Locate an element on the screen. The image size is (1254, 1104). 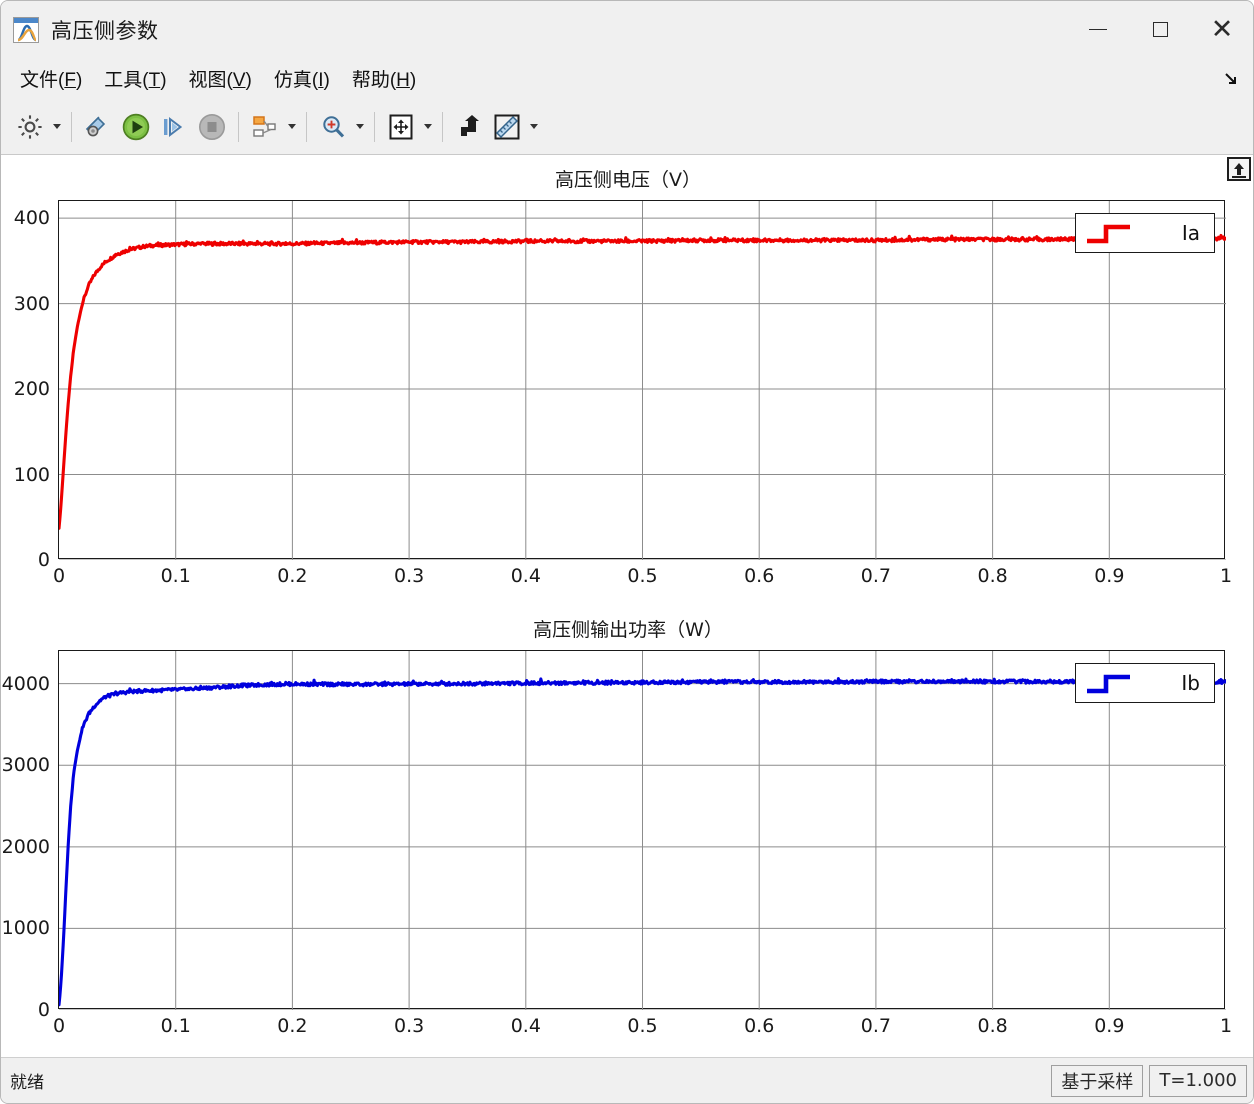
status-right-group: 基于采样 T=1.000 is located at coordinates (1149, 1080).